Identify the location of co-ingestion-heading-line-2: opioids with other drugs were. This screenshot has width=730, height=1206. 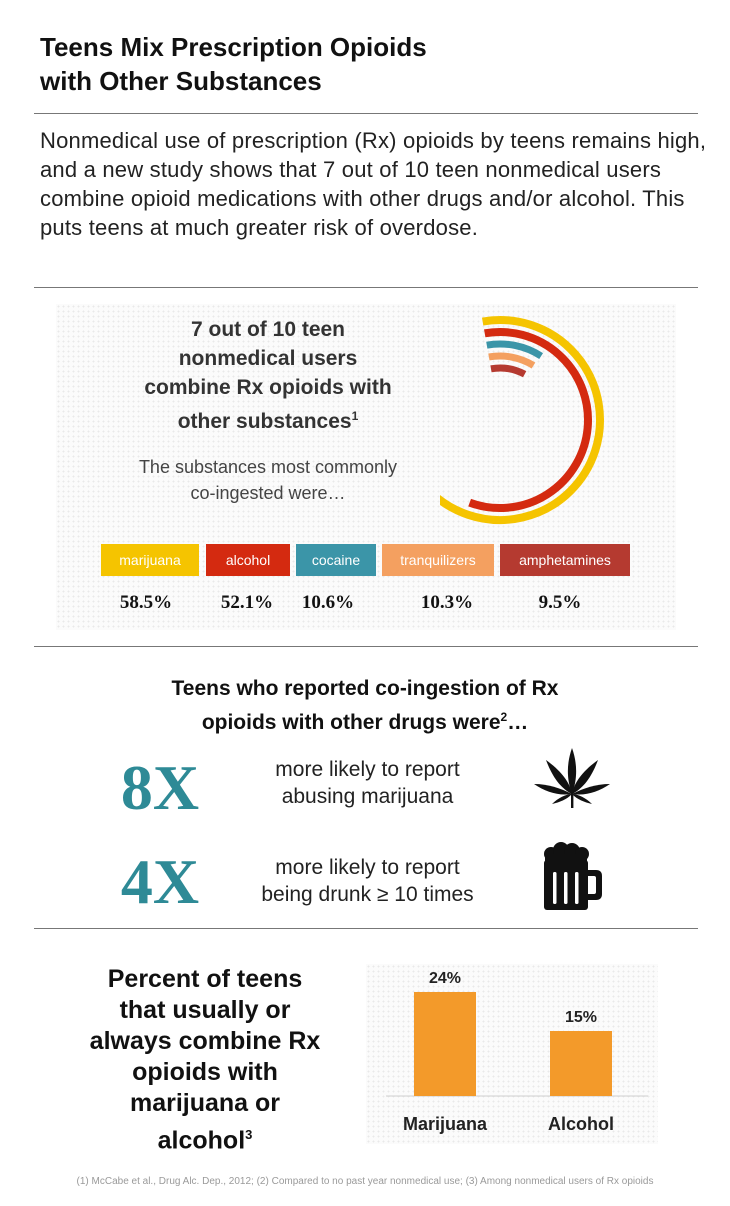
(351, 722).